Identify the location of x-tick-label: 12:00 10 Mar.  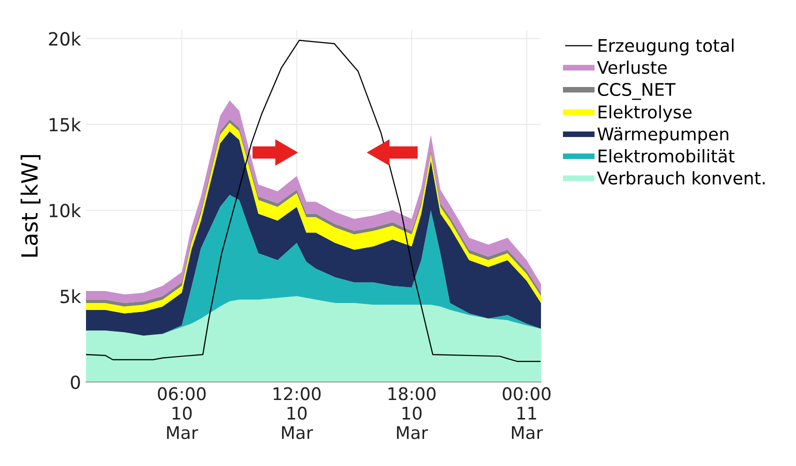
(297, 413).